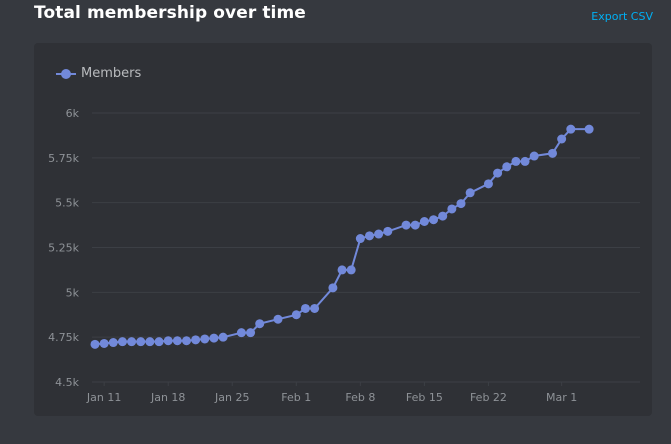  I want to click on data-point: Feb 17: 5425, so click(443, 216).